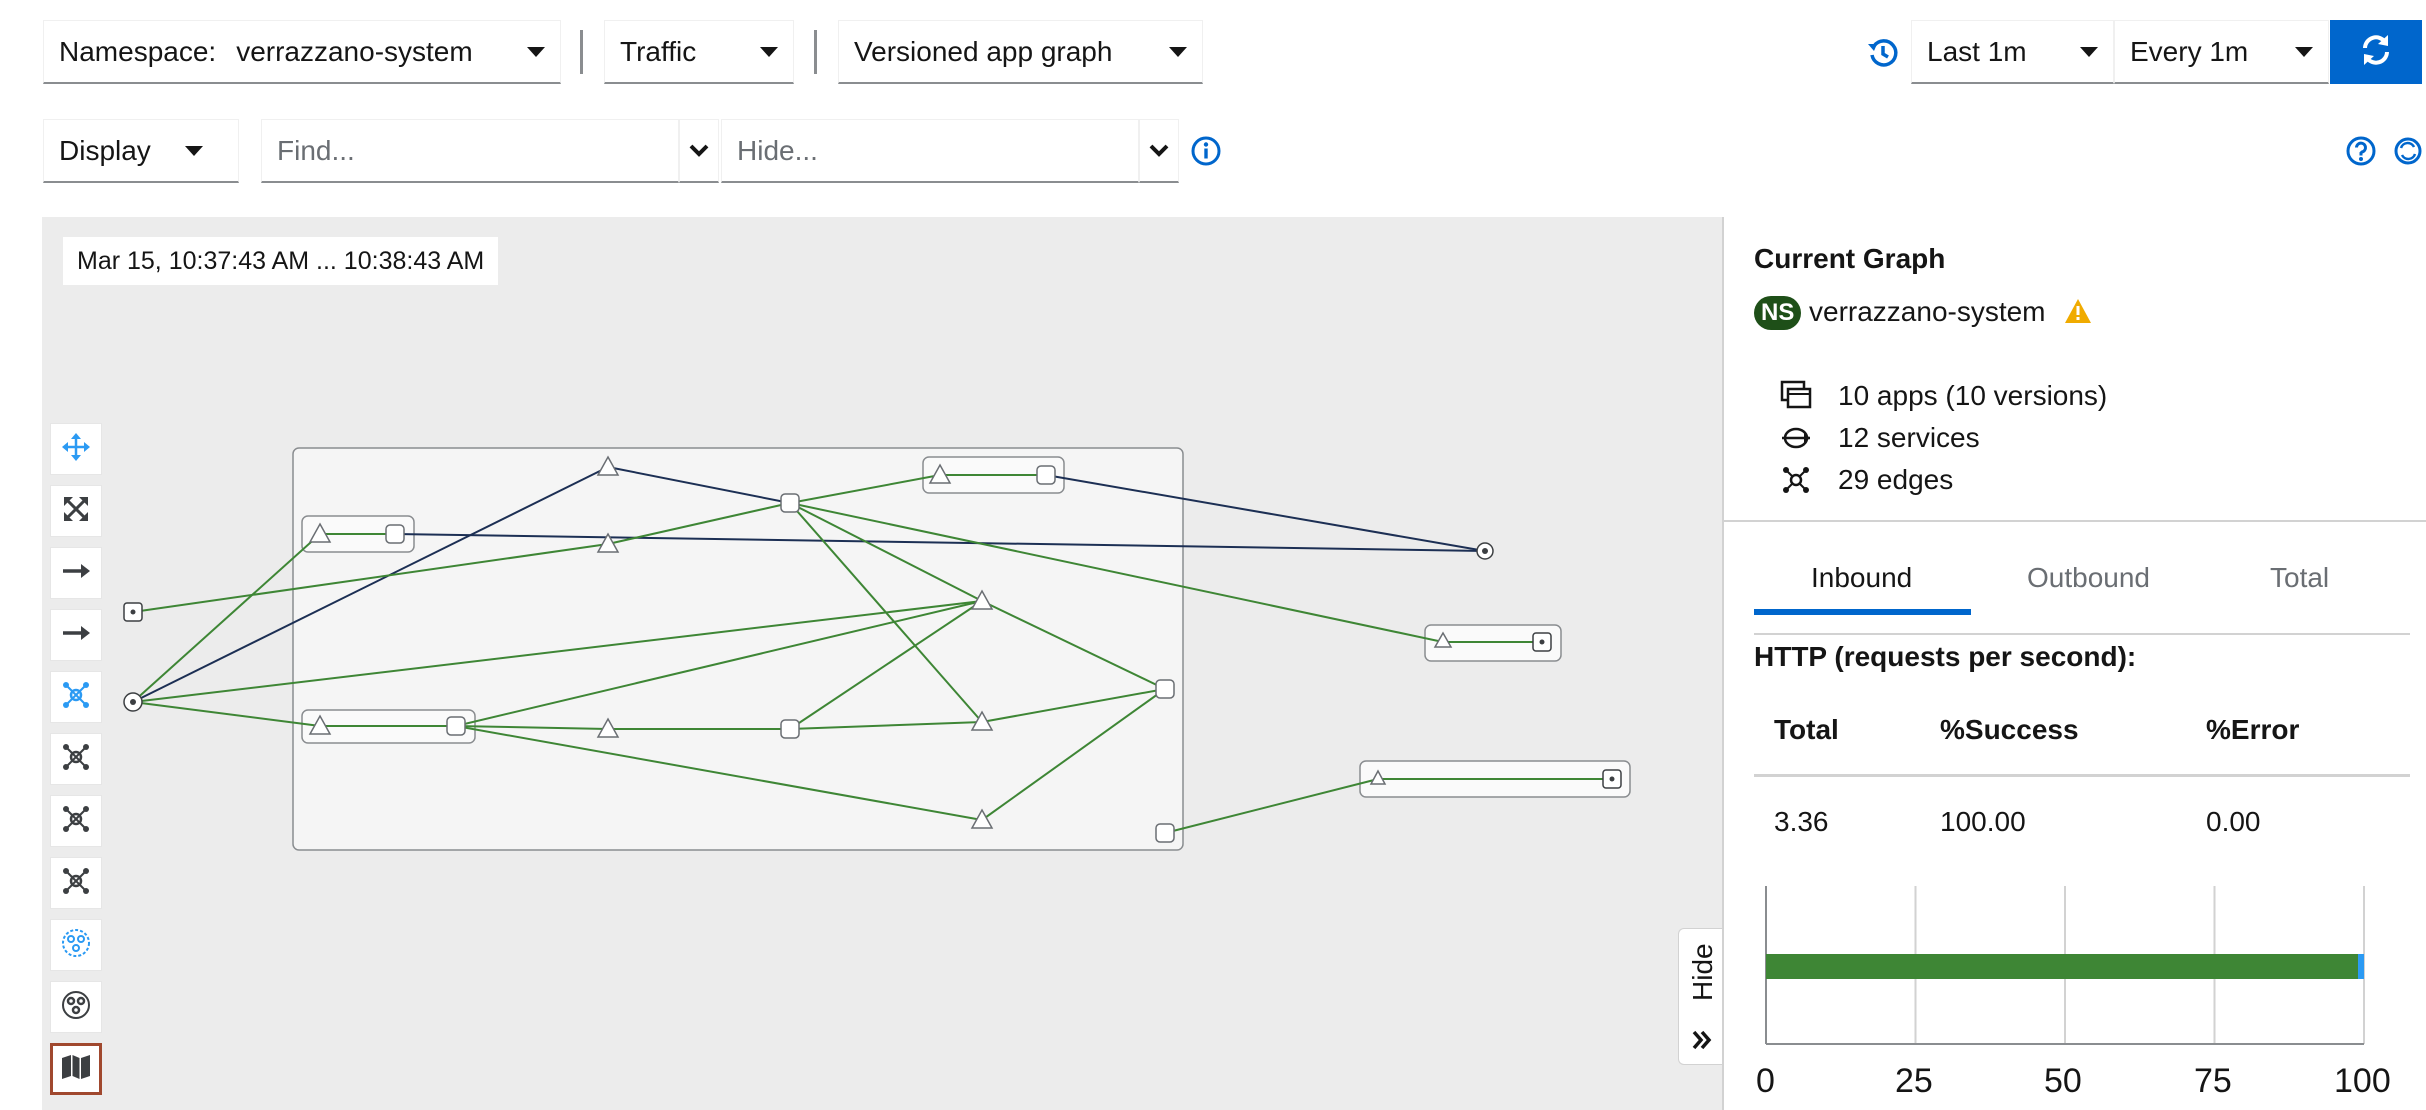 Image resolution: width=2426 pixels, height=1110 pixels. What do you see at coordinates (2408, 151) in the screenshot?
I see `replay-icon` at bounding box center [2408, 151].